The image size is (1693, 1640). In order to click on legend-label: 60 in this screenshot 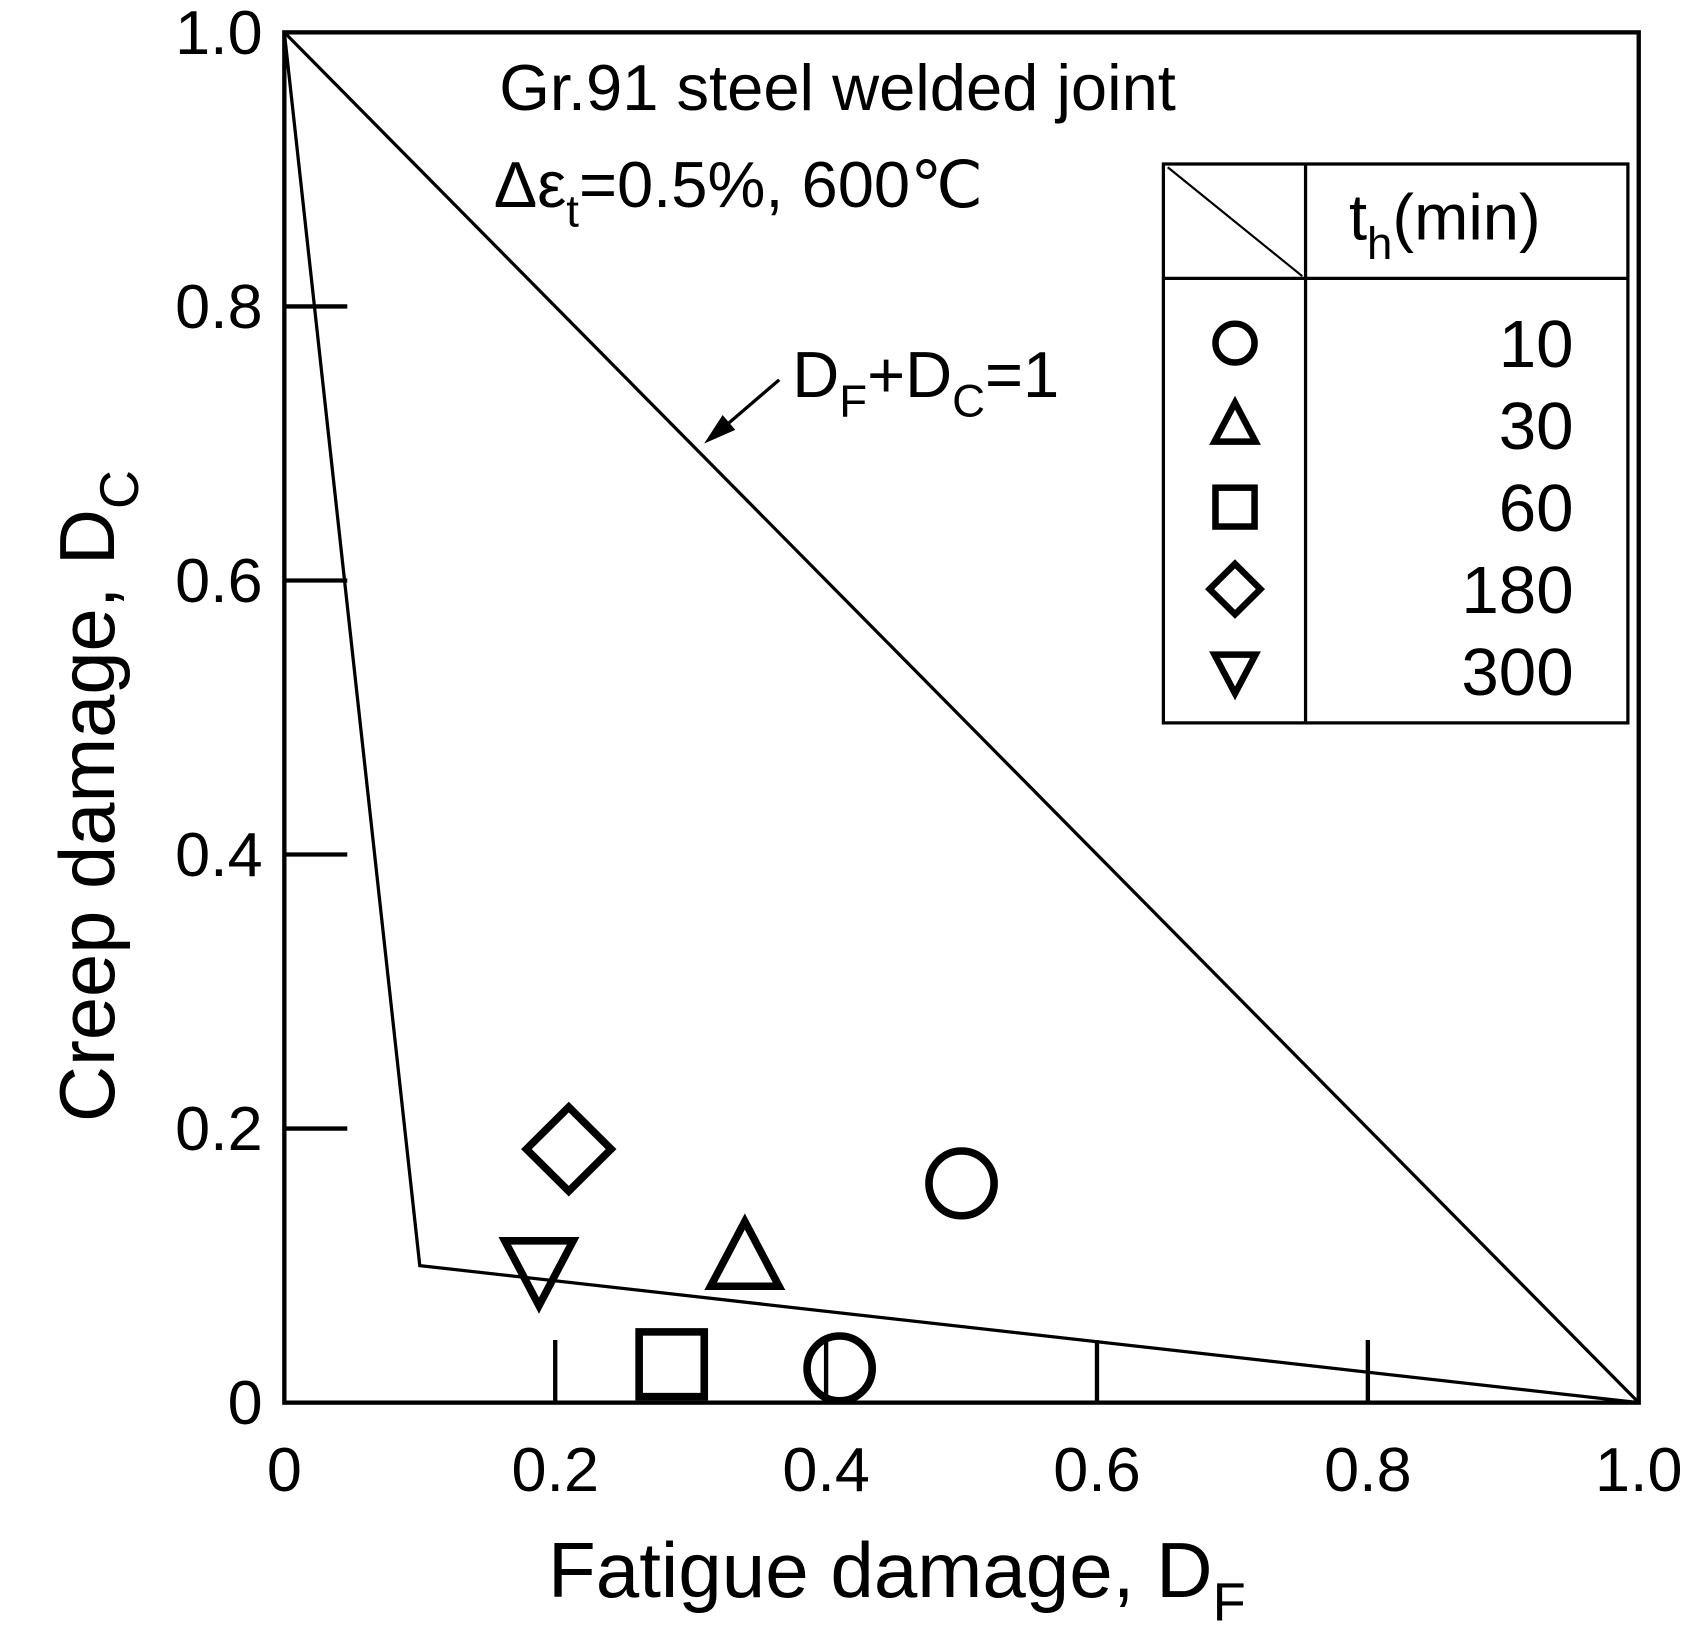, I will do `click(1536, 508)`.